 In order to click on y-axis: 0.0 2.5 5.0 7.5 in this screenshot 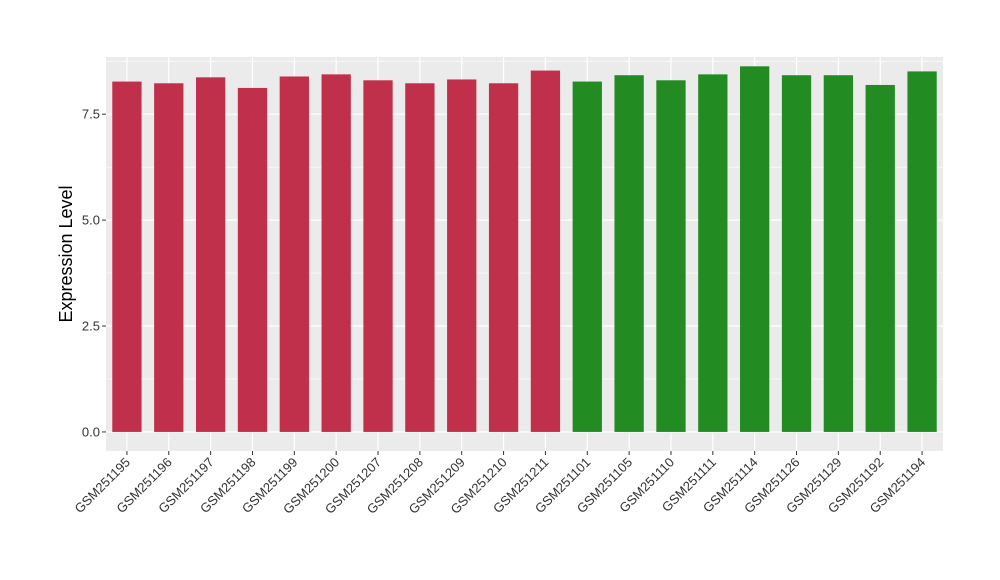, I will do `click(94, 273)`.